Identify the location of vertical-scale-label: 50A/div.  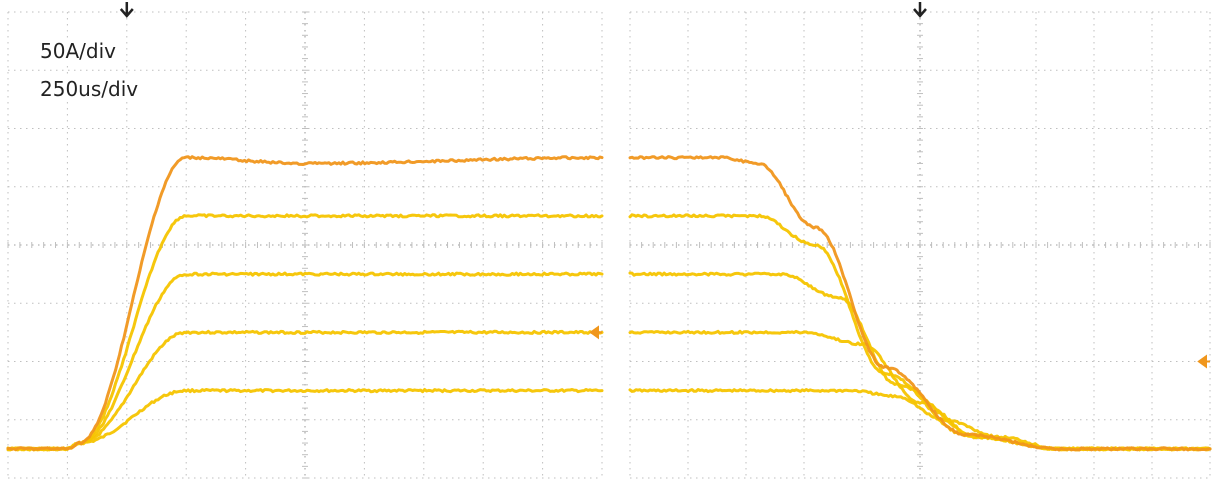
(78, 51).